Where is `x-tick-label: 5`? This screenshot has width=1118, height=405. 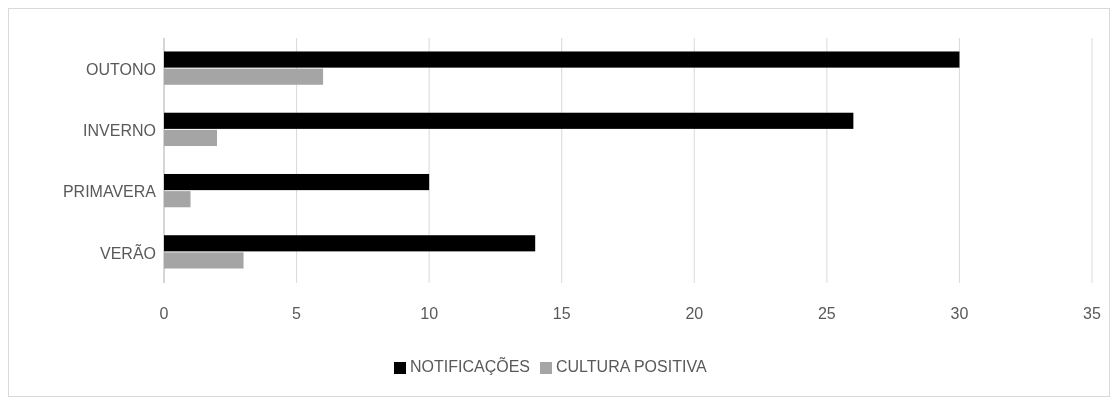
x-tick-label: 5 is located at coordinates (297, 313).